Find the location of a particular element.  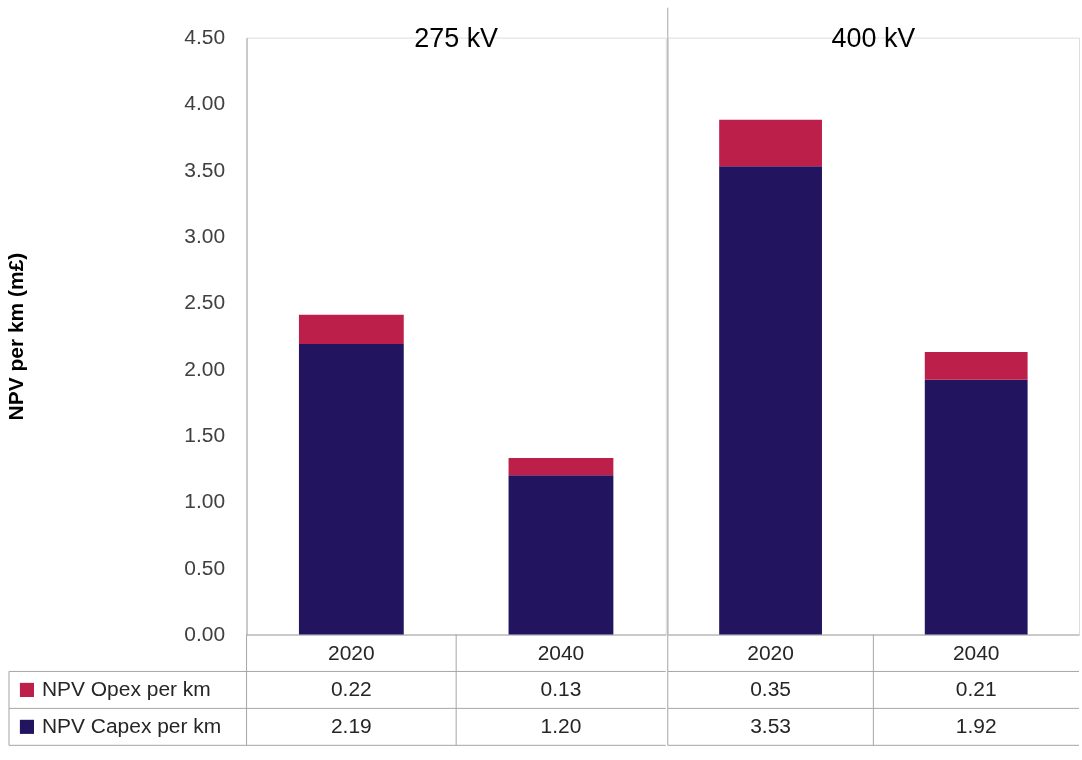

y-tick-label: 2.00 is located at coordinates (205, 368).